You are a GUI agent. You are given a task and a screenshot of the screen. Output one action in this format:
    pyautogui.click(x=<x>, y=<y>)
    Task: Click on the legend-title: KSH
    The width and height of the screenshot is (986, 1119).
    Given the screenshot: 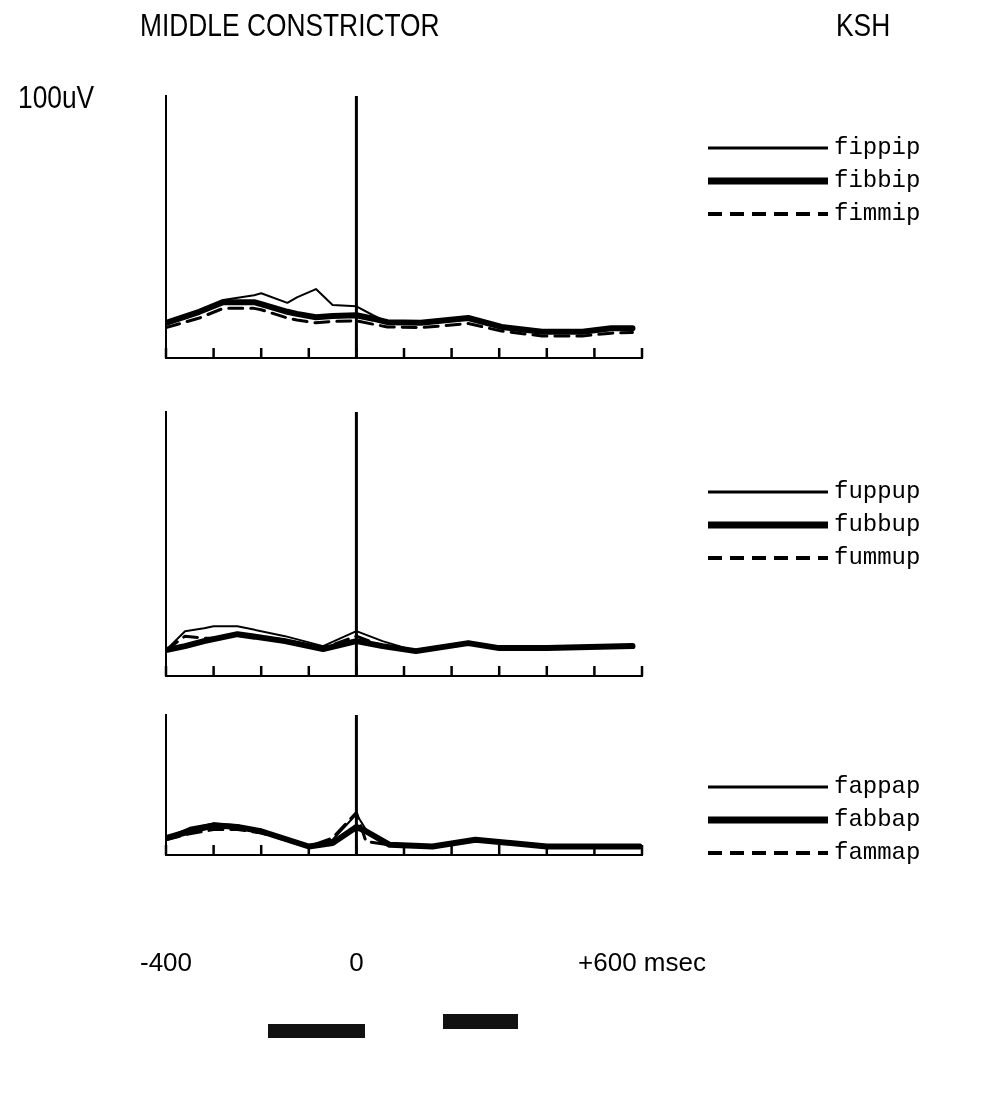 What is the action you would take?
    pyautogui.click(x=863, y=26)
    